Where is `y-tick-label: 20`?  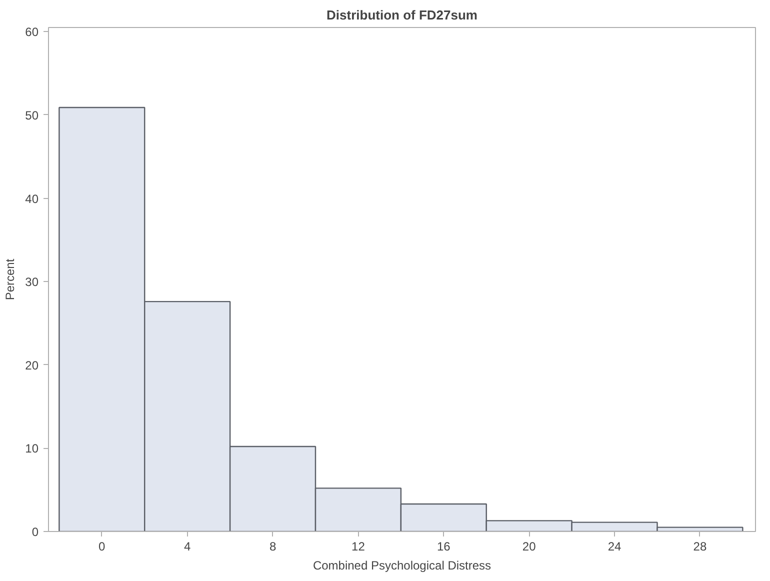 y-tick-label: 20 is located at coordinates (32, 365).